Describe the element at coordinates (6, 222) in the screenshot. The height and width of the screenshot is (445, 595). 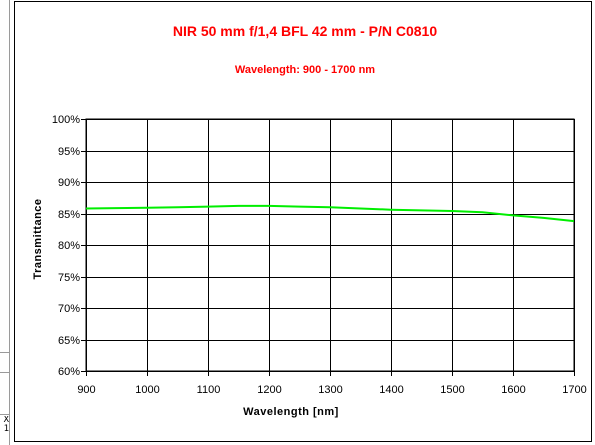
I see `left-panel-fragment: X 1` at that location.